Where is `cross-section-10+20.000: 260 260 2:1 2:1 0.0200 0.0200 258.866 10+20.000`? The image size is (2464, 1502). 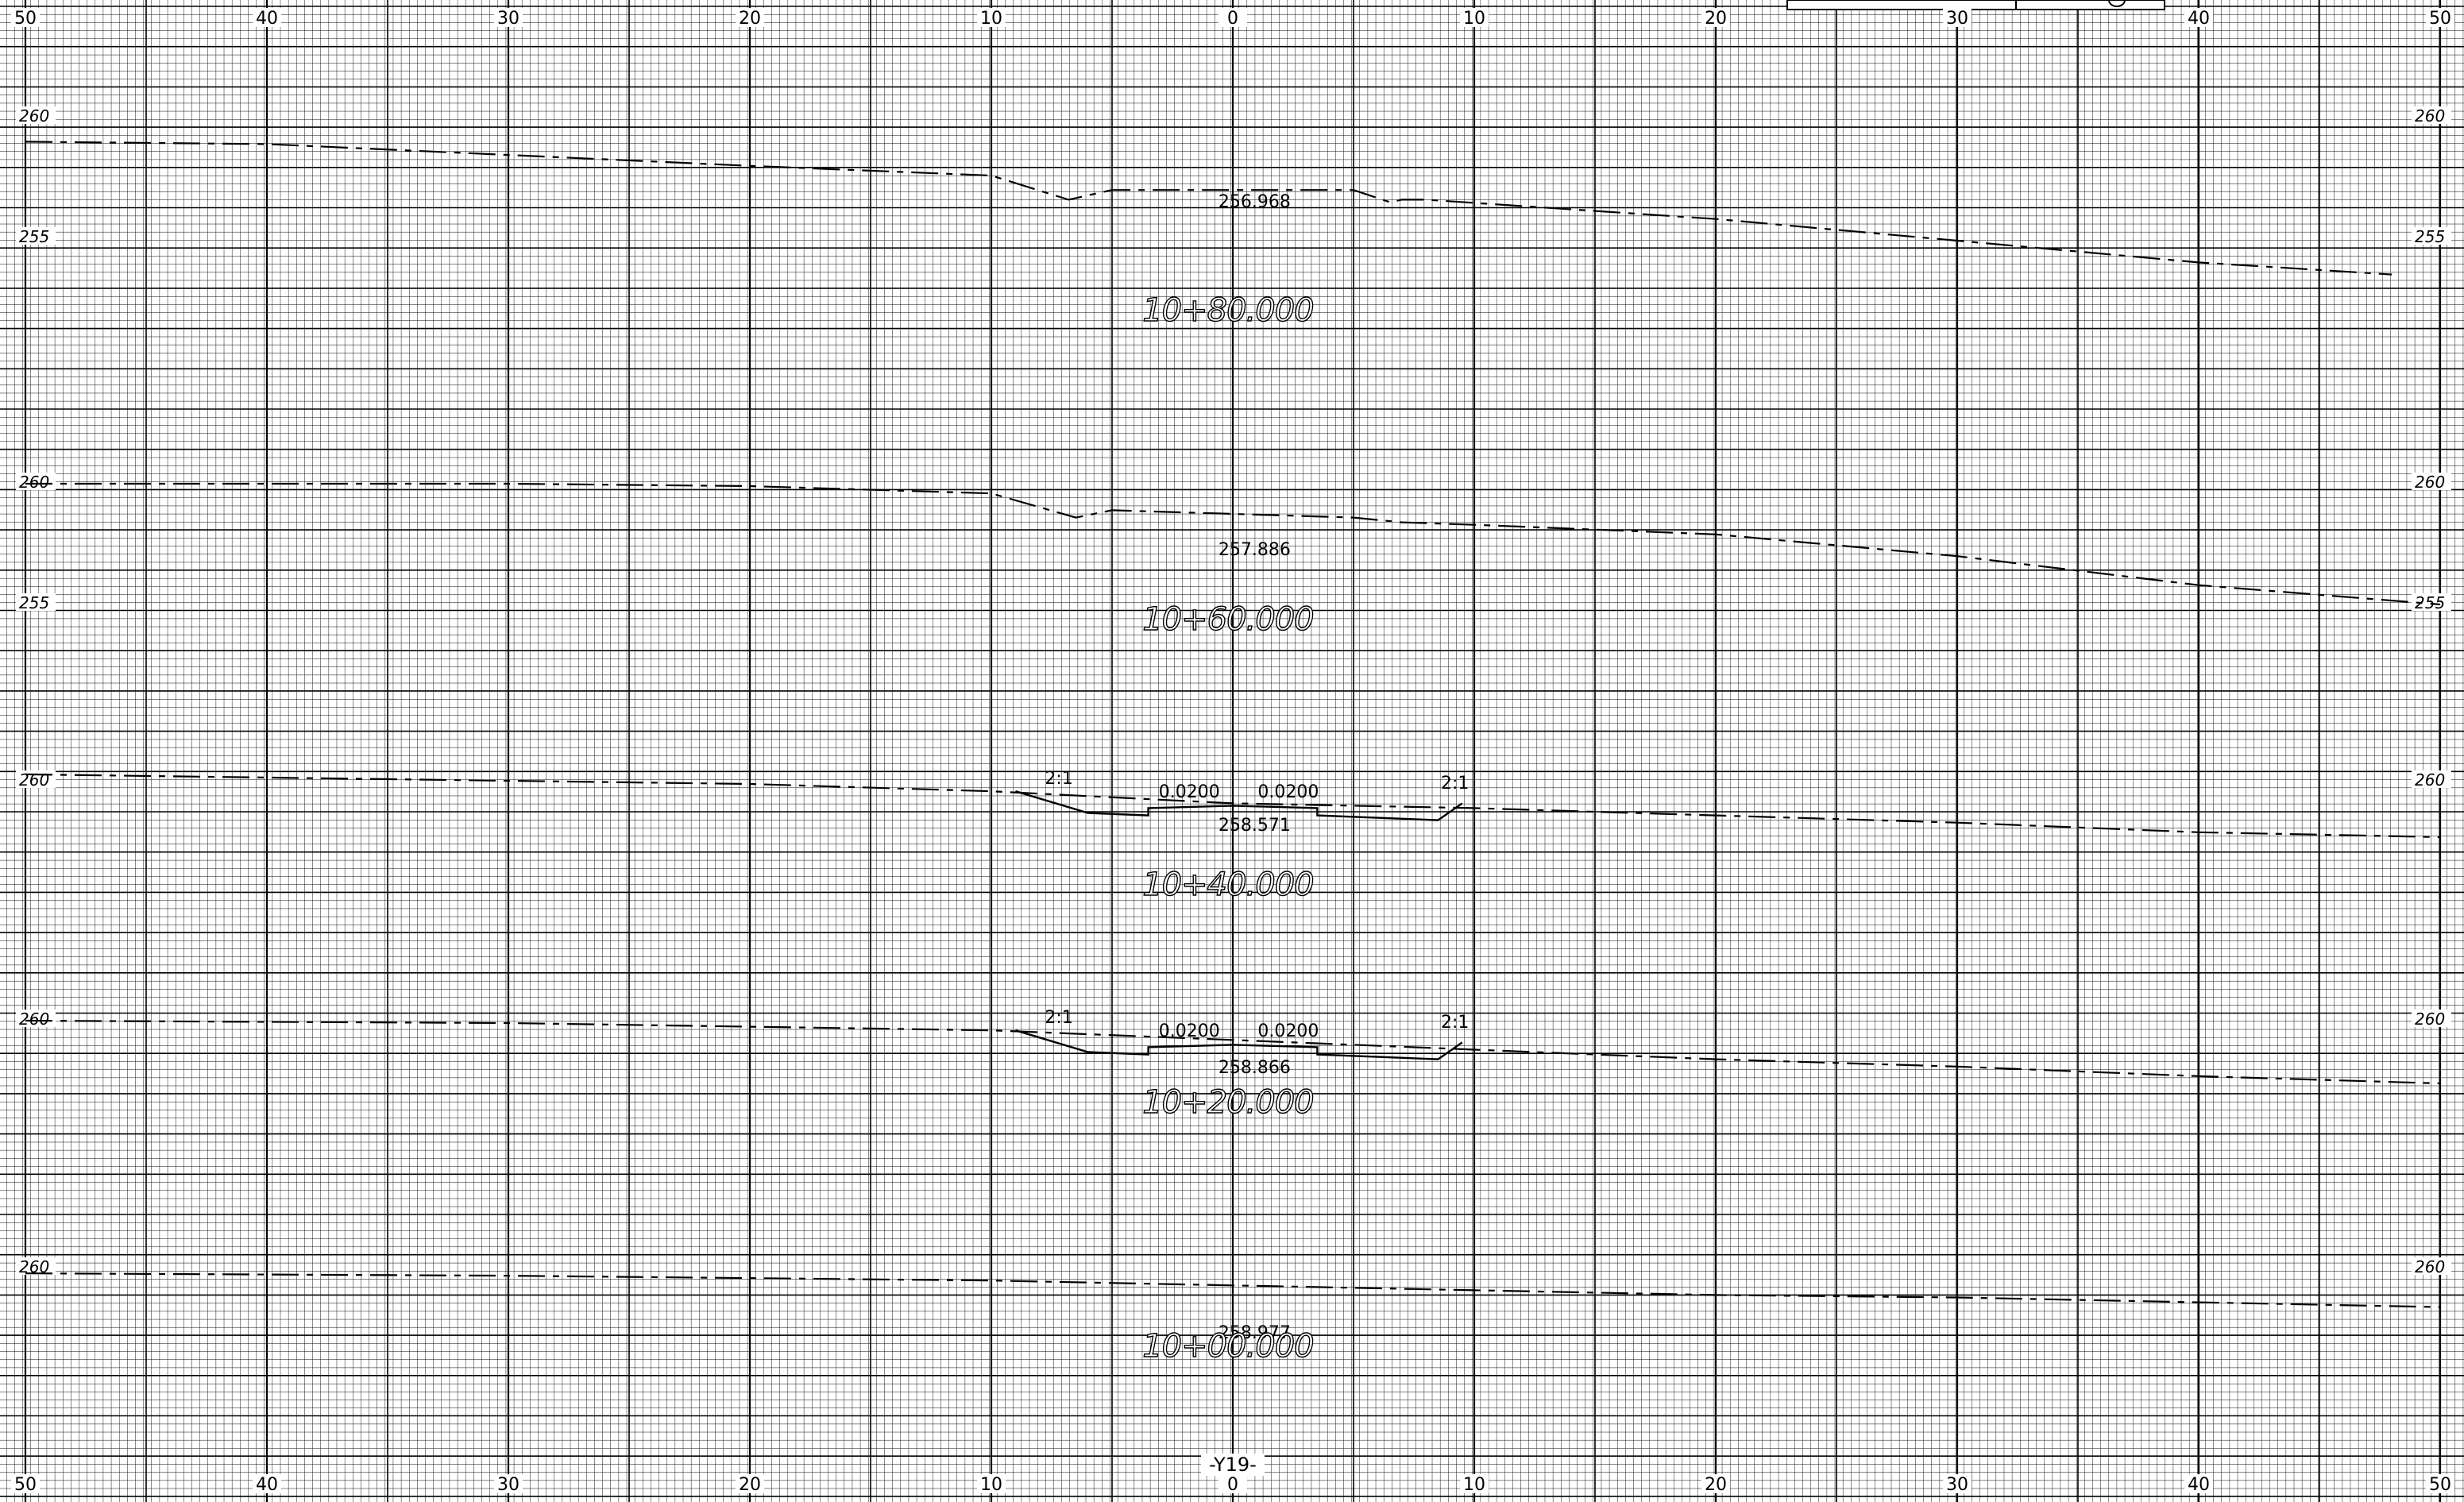
cross-section-10+20.000: 260 260 2:1 2:1 0.0200 0.0200 258.866 10+20.000 is located at coordinates (1233, 1065).